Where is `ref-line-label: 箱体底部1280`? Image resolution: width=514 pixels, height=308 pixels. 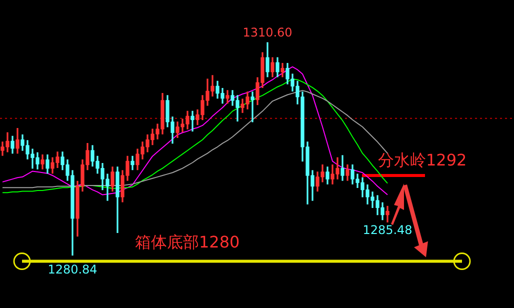
ref-line-label: 箱体底部1280 is located at coordinates (187, 242).